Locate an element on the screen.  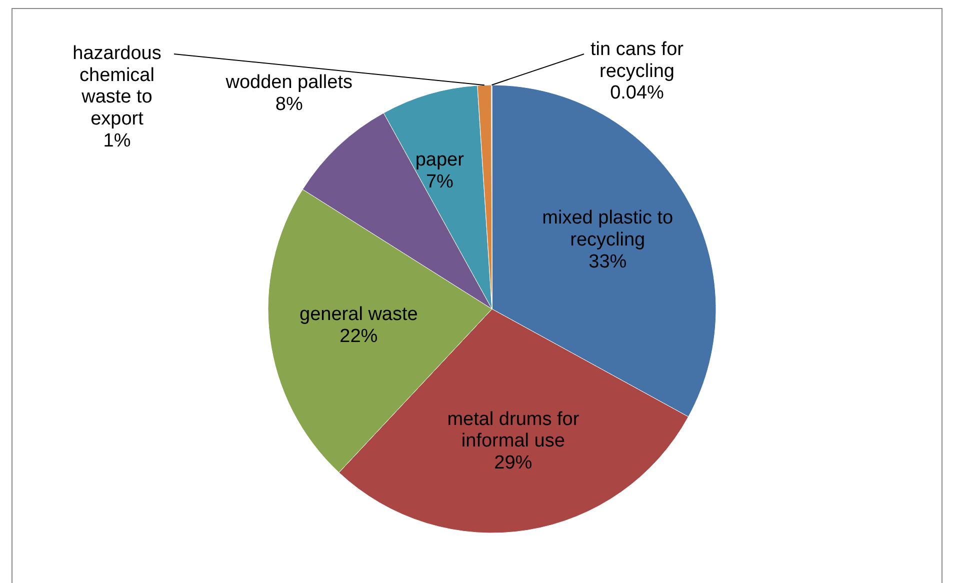
data-label: 7% is located at coordinates (440, 181).